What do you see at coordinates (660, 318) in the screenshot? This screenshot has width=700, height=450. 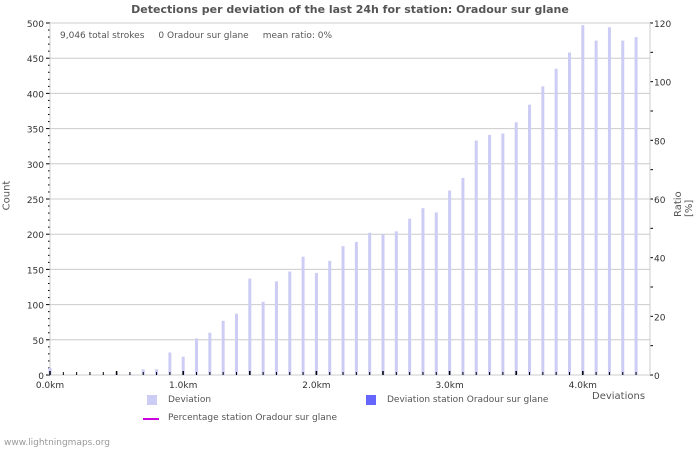 I see `svg-text: 20` at bounding box center [660, 318].